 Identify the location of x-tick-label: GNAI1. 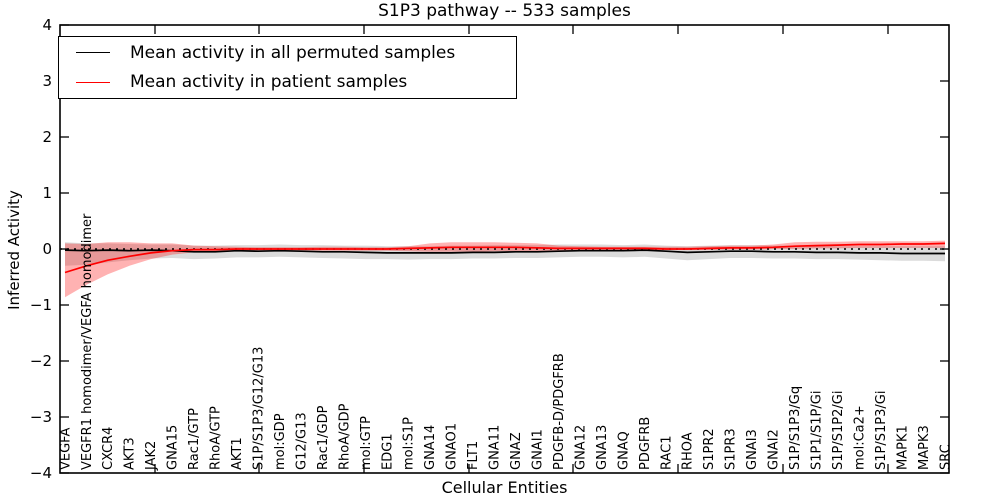
(537, 449).